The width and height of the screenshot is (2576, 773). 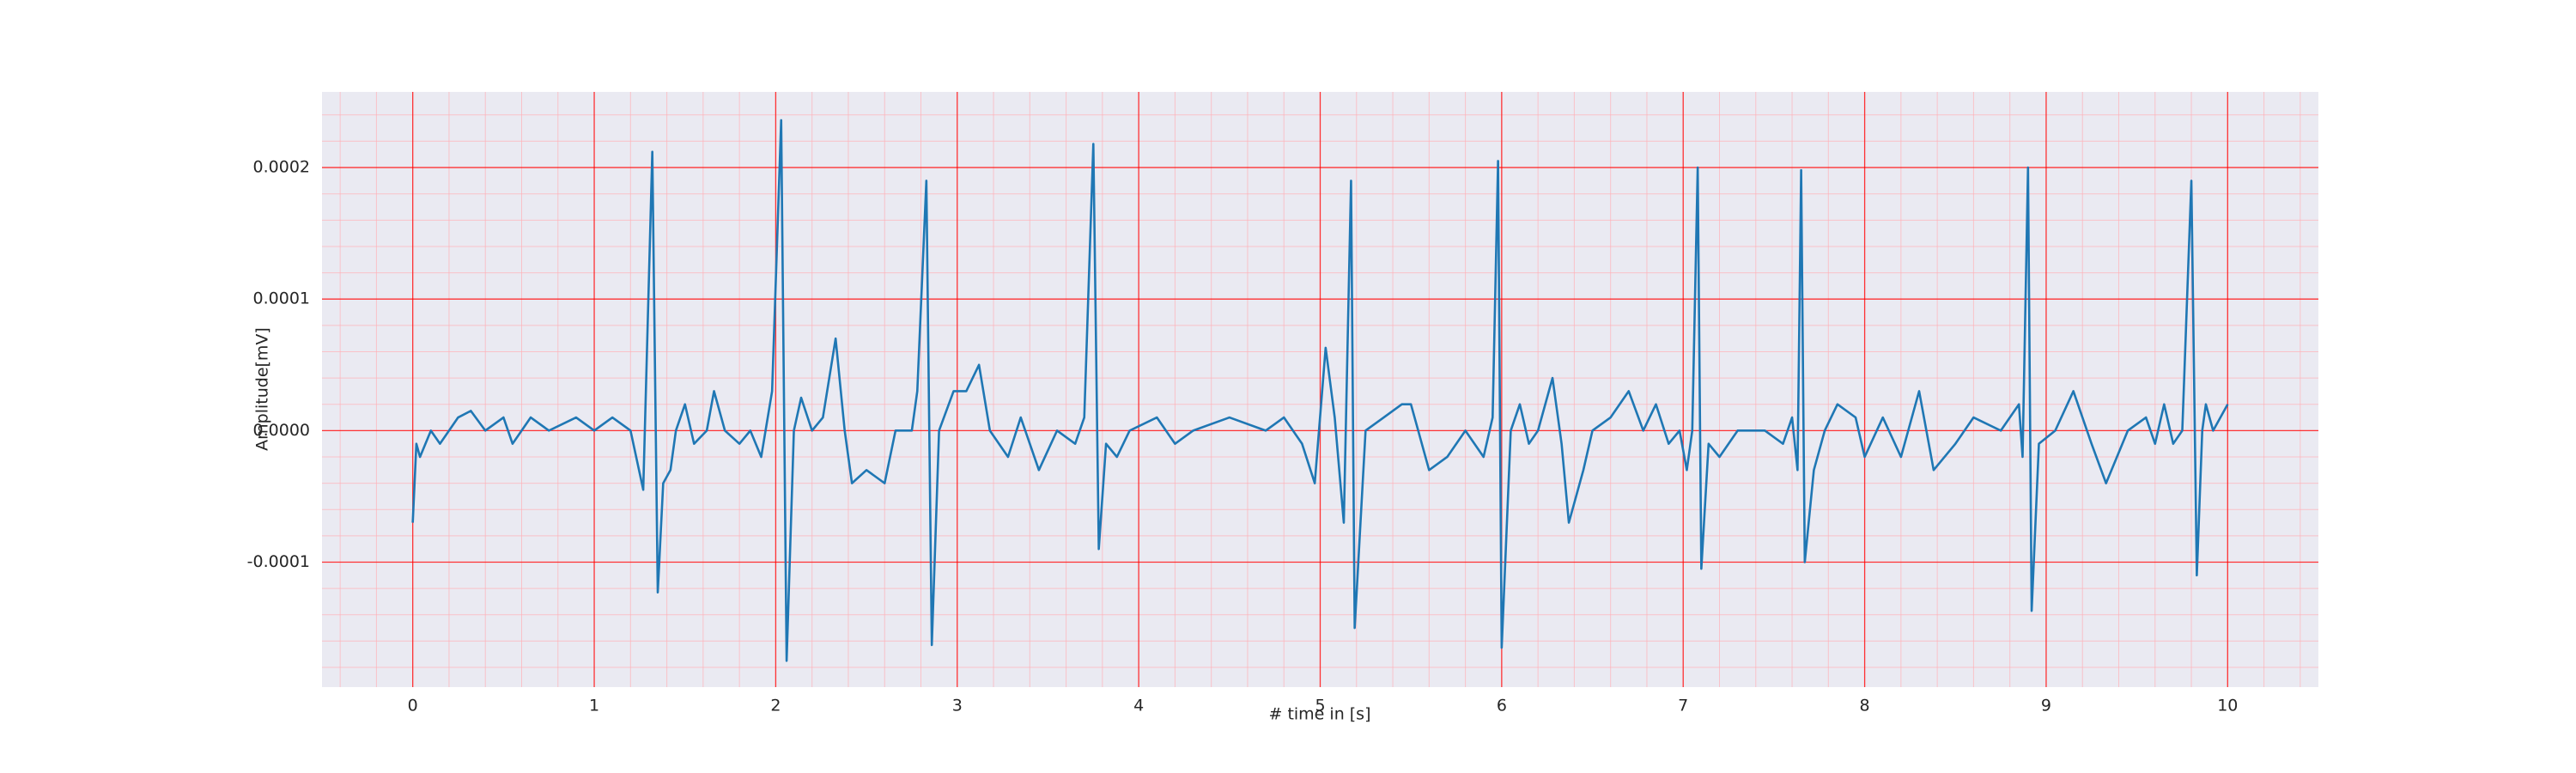 I want to click on x-axis-label: # time in [s], so click(x=1319, y=714).